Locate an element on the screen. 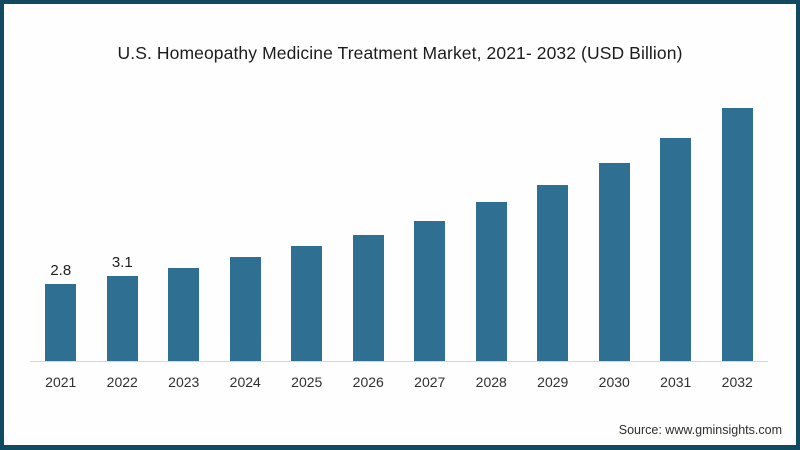 The height and width of the screenshot is (450, 800). x-tick-label-2031: 2031 is located at coordinates (676, 382).